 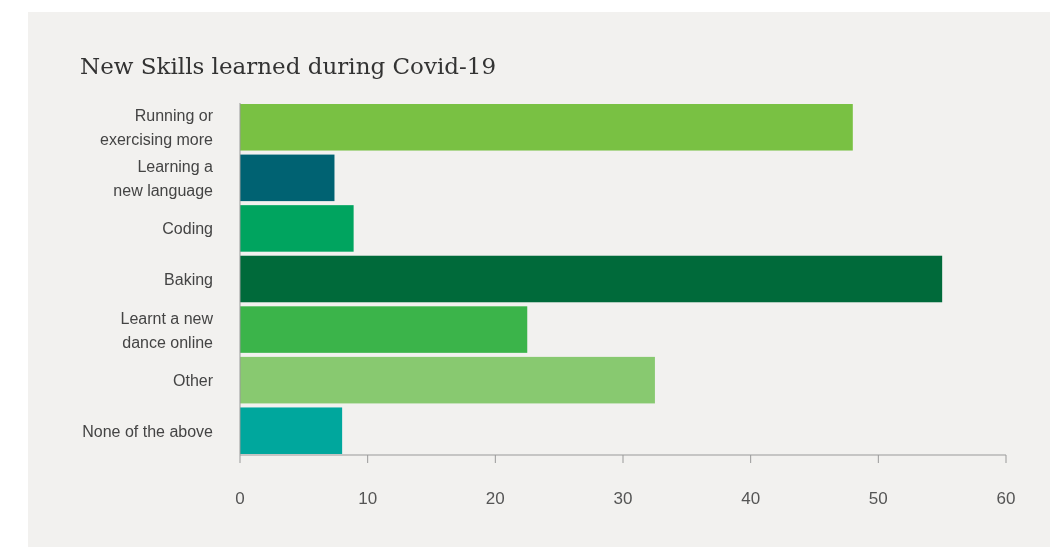 I want to click on y-tick-label: Other, so click(x=193, y=381).